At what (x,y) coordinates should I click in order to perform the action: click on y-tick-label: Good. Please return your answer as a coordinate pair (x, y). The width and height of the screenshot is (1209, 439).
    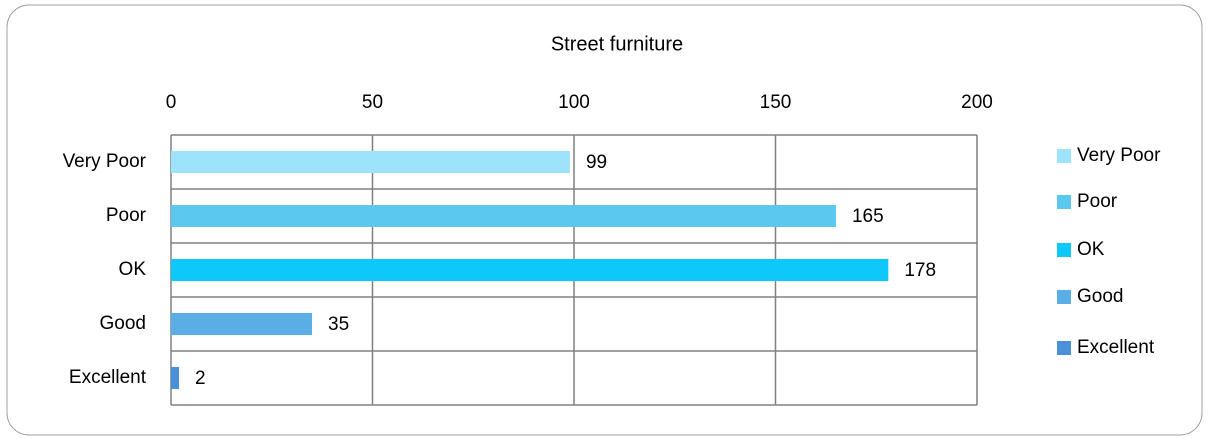
    Looking at the image, I should click on (123, 323).